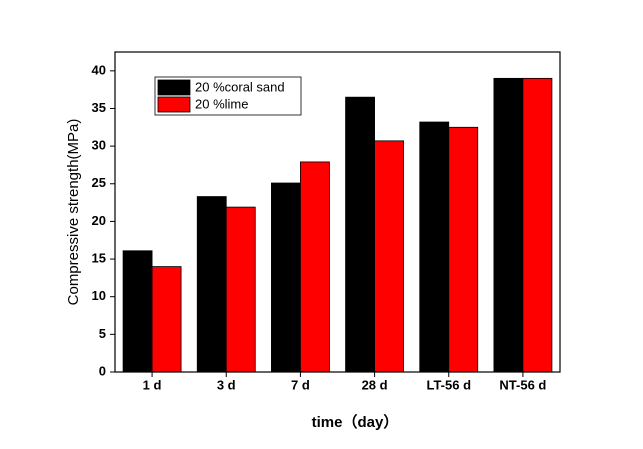 The image size is (643, 449). I want to click on y-tick-label: 10, so click(99, 295).